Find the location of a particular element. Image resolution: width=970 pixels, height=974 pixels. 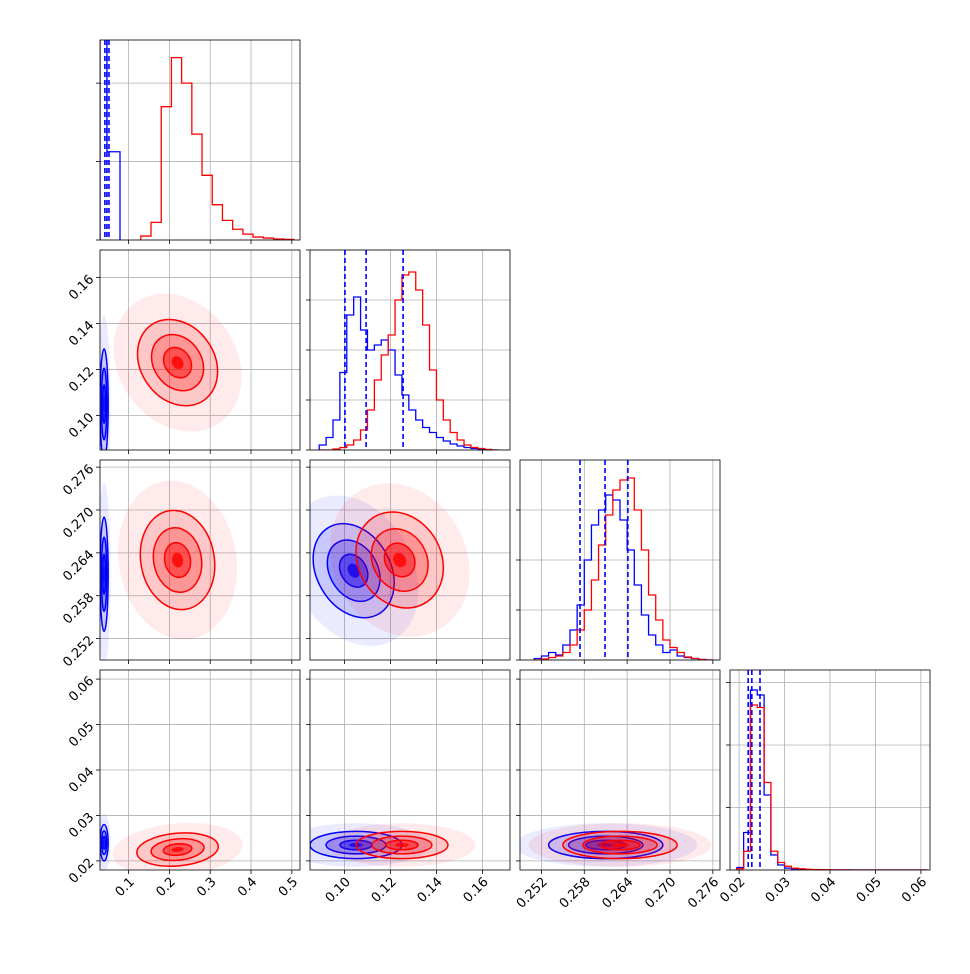

x-tick-label: 0.16 is located at coordinates (476, 890).